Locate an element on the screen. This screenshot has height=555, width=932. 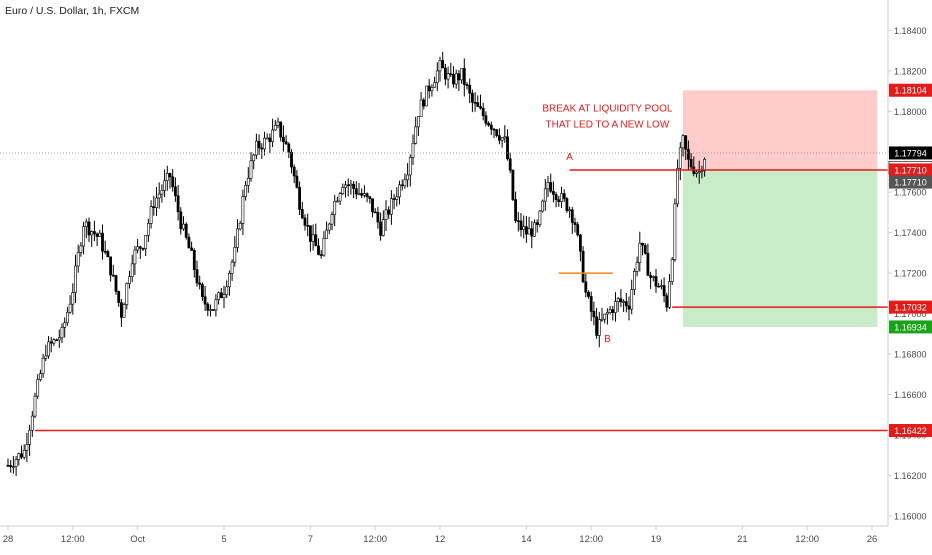
annotation-text: THAT LED TO A NEW LOW is located at coordinates (608, 124).